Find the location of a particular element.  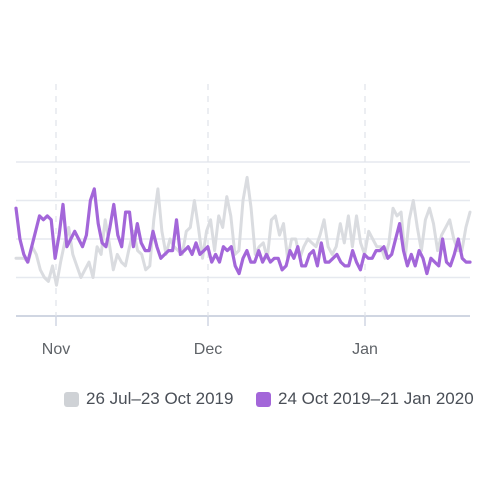

legend-item-previous: 26 Jul–23 Oct 2019 is located at coordinates (148, 399).